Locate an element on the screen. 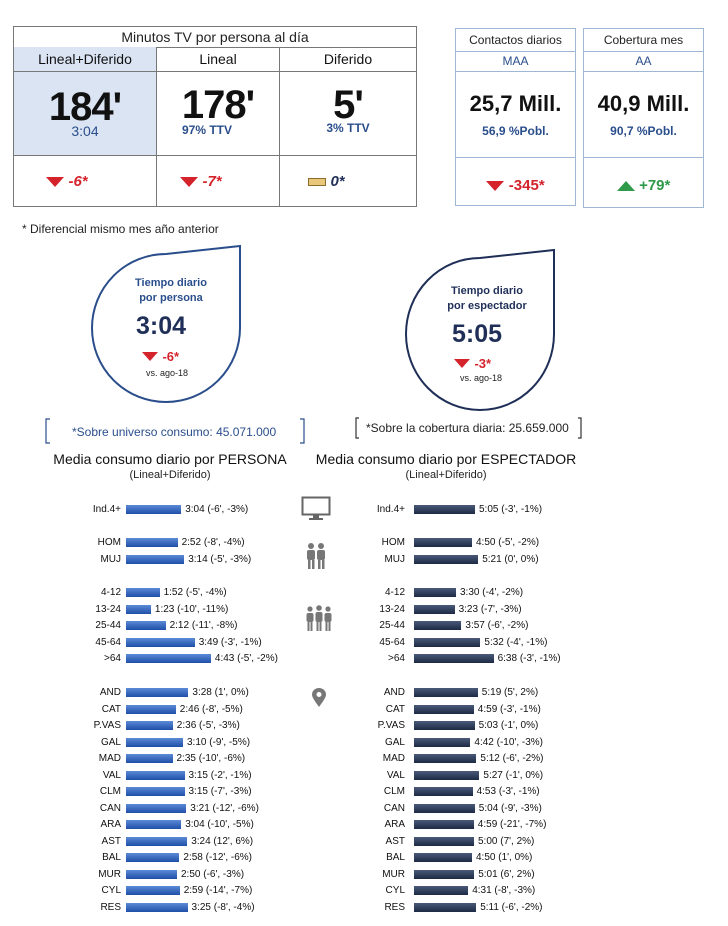  data-label: 2:58 (-12', -6%) is located at coordinates (217, 857).